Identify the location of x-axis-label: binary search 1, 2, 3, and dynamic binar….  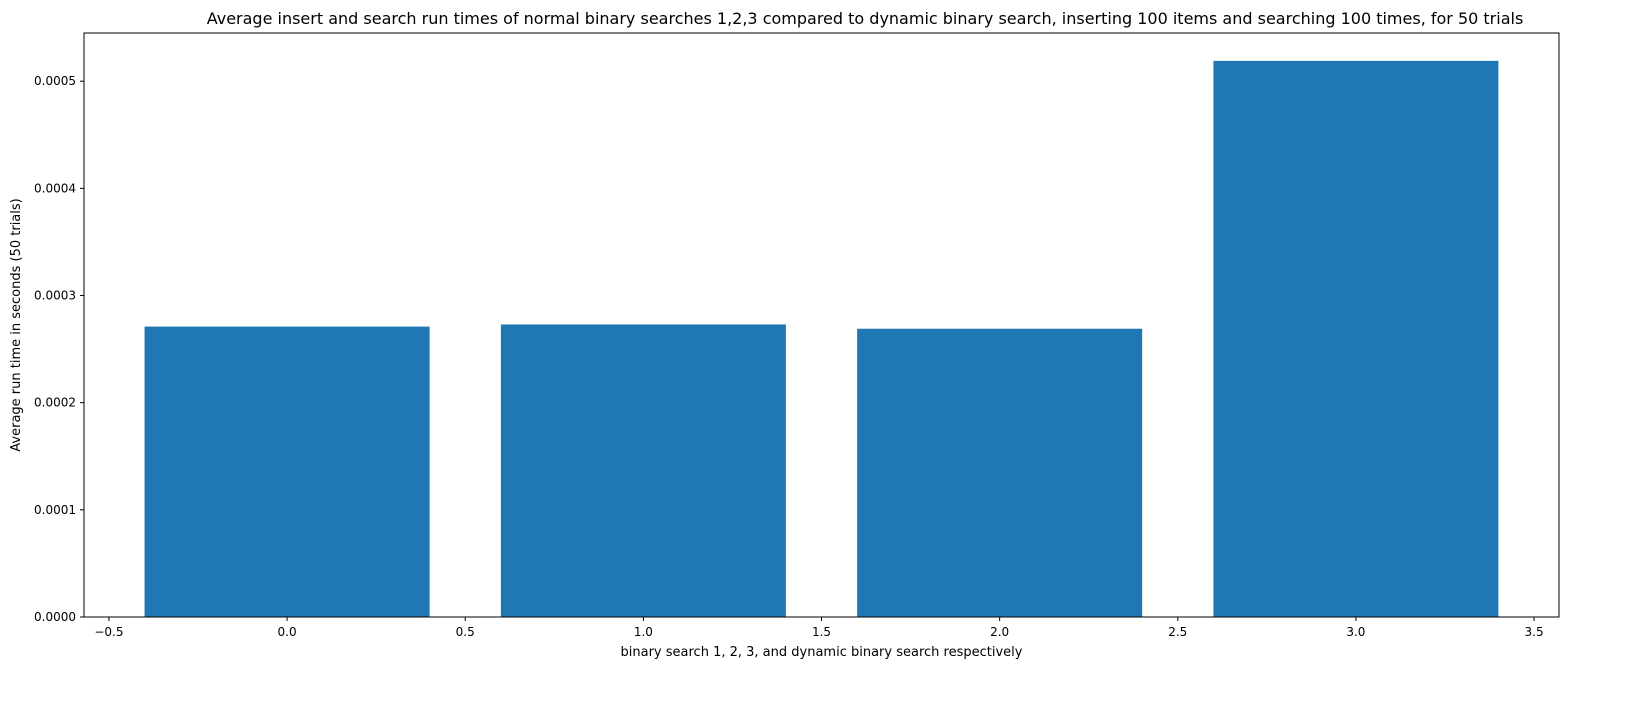
(822, 652).